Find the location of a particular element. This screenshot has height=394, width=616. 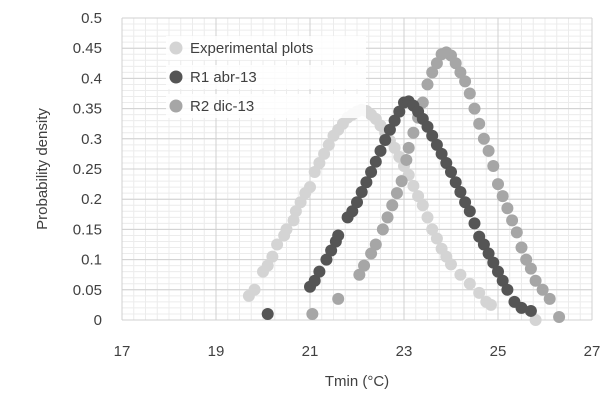

x-tick-label: 21 is located at coordinates (310, 351).